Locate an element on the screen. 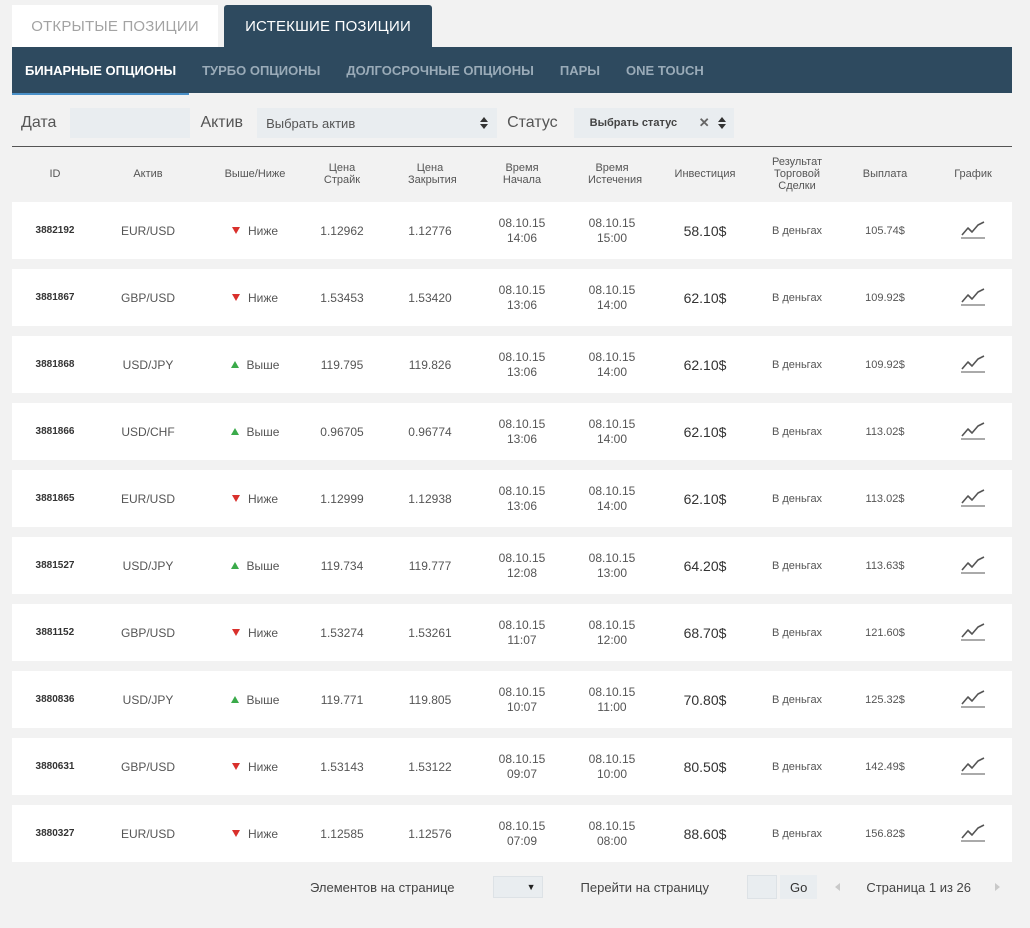 This screenshot has height=928, width=1030. tab-expired-positions: ИСТЕКШИЕ ПОЗИЦИИ is located at coordinates (328, 26).